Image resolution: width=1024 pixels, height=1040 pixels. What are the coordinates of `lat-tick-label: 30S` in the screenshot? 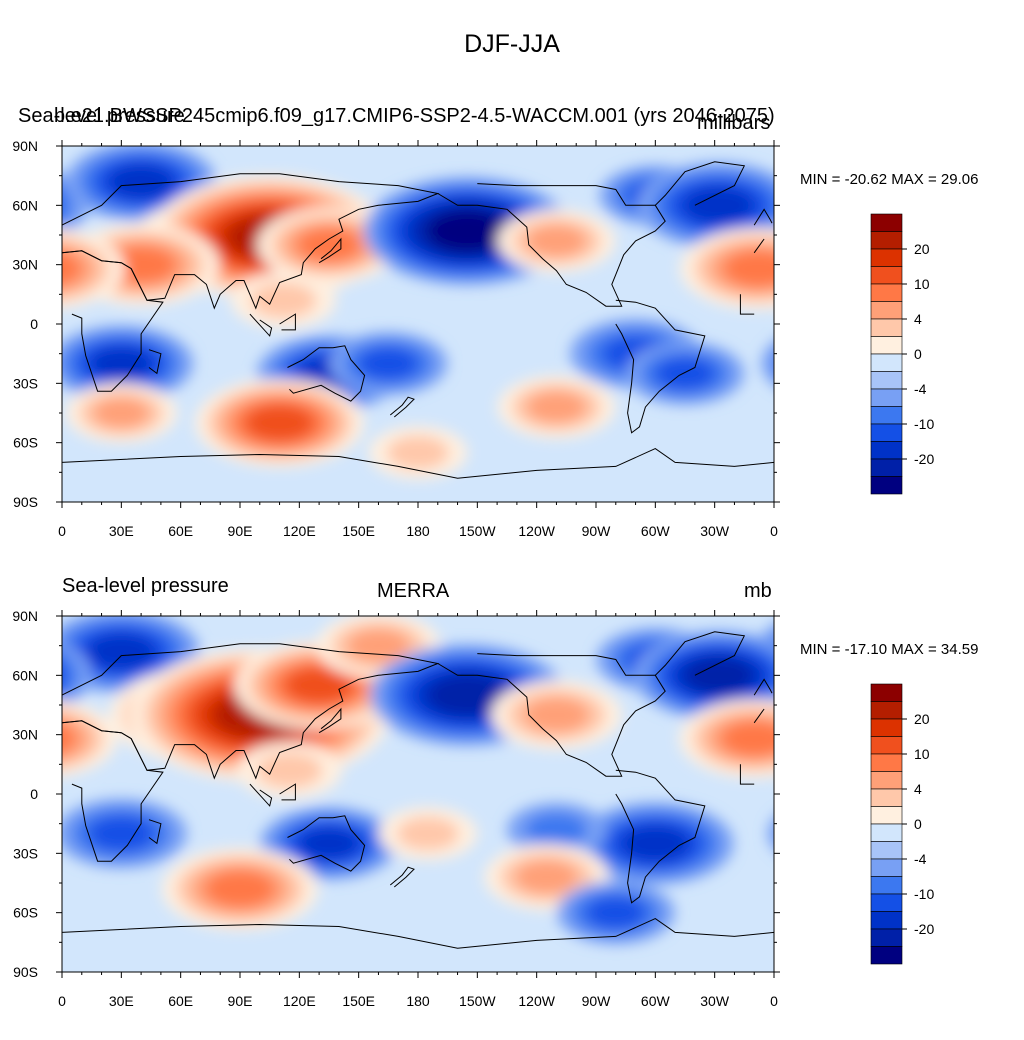 It's located at (25, 383).